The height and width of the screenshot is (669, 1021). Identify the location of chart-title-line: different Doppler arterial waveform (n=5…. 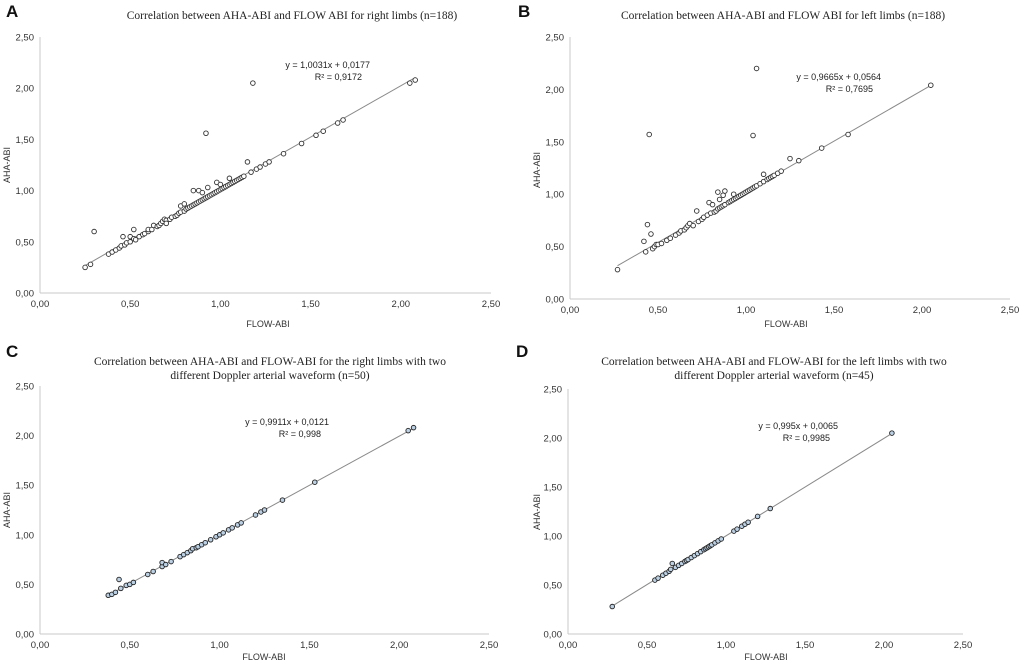
(269, 376).